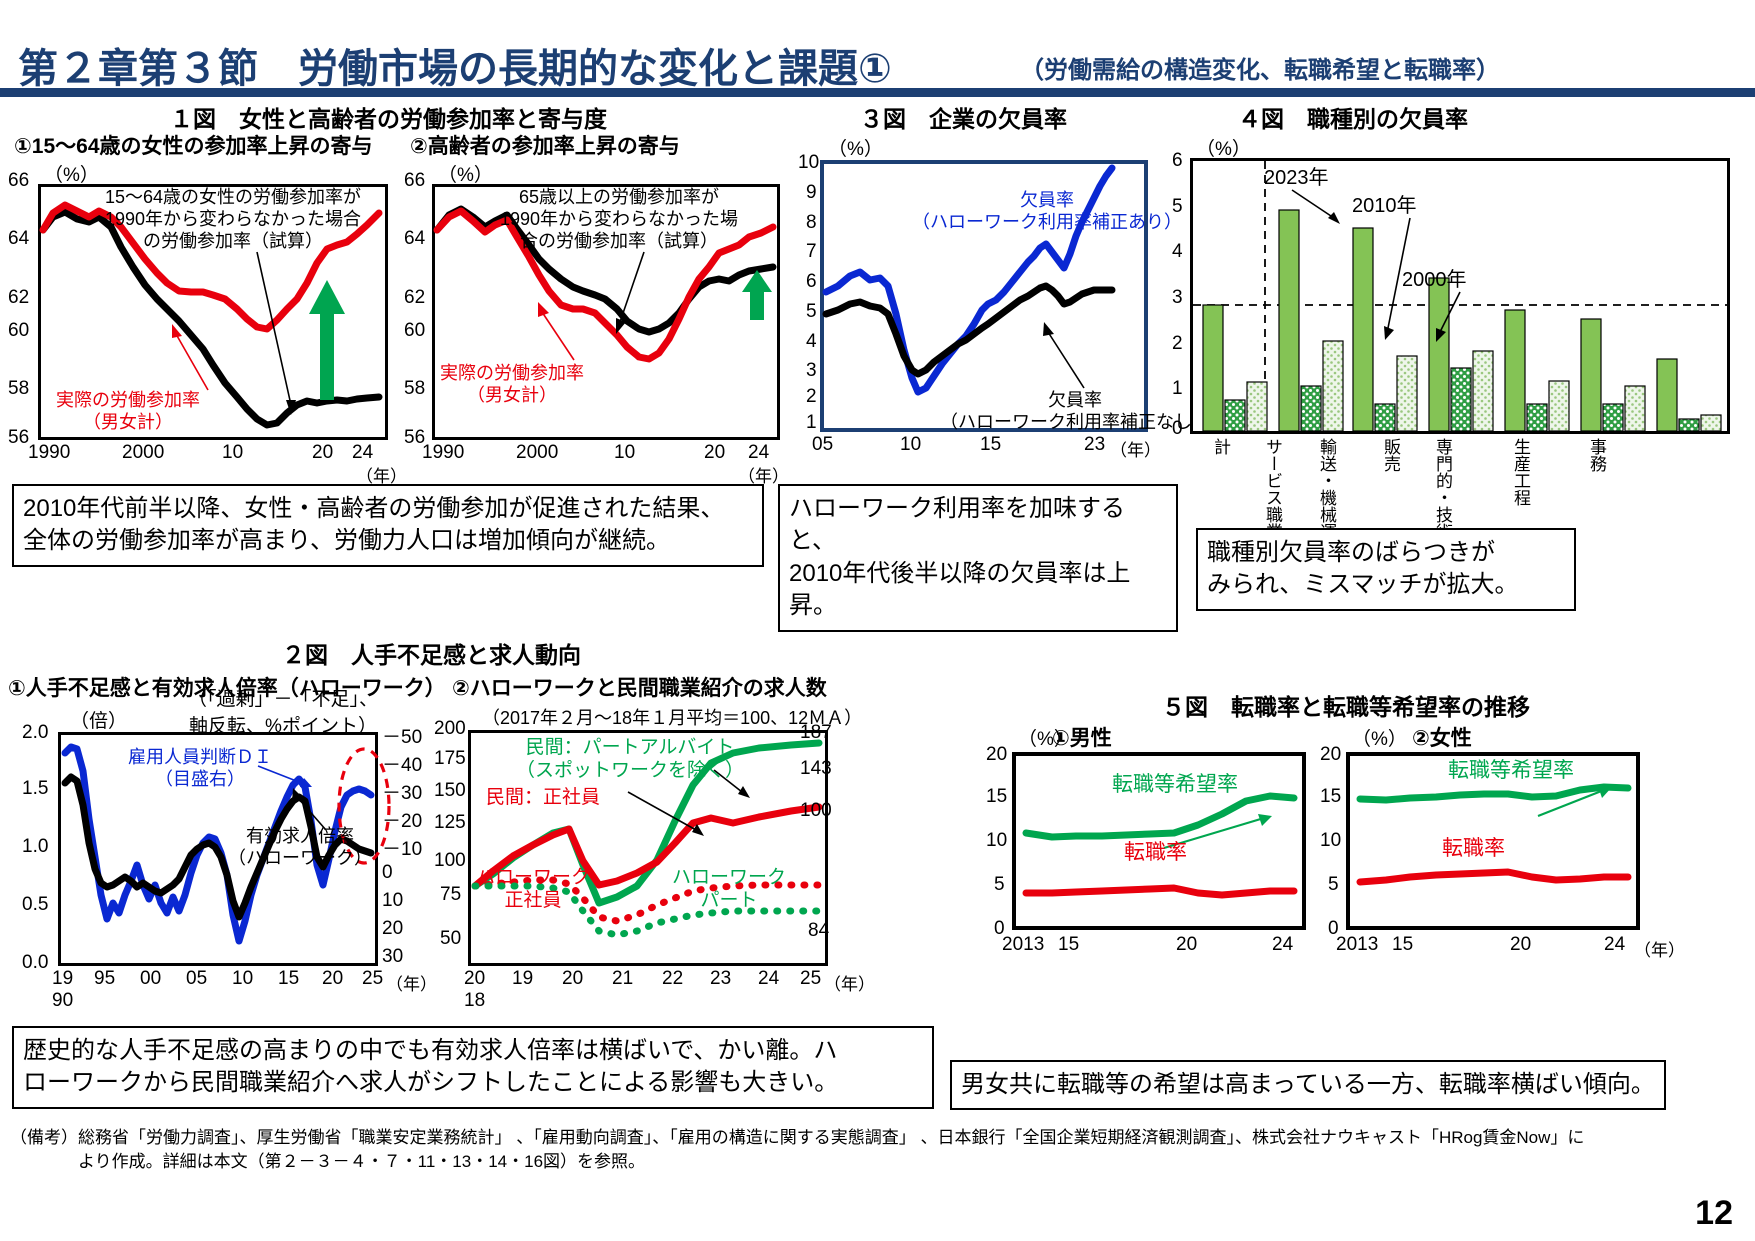 The image size is (1755, 1241). What do you see at coordinates (373, 978) in the screenshot?
I see `fig2-p1-xtick-25: 25` at bounding box center [373, 978].